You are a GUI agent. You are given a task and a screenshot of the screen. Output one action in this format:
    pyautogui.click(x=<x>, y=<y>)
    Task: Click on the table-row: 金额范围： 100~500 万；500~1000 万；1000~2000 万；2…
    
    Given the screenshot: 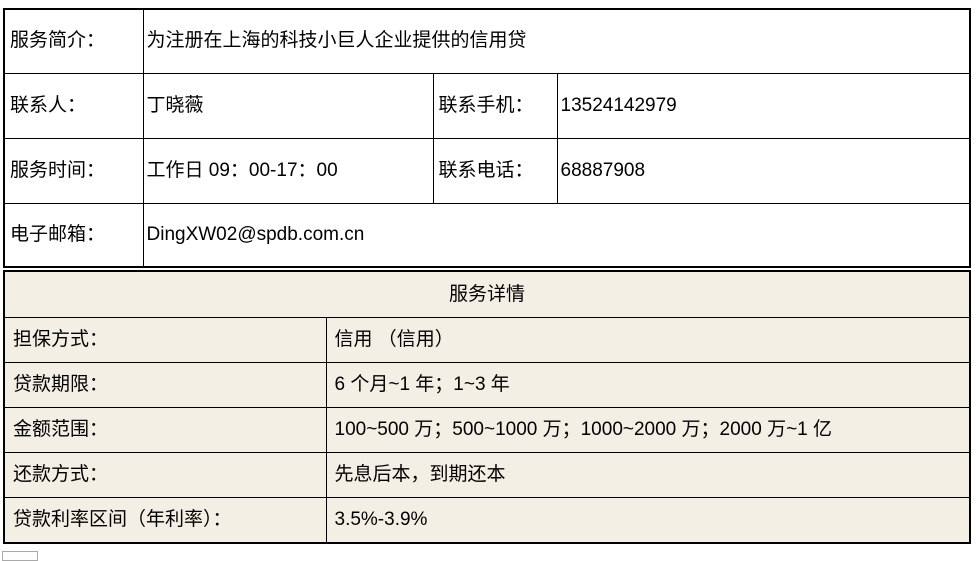 What is the action you would take?
    pyautogui.click(x=487, y=430)
    